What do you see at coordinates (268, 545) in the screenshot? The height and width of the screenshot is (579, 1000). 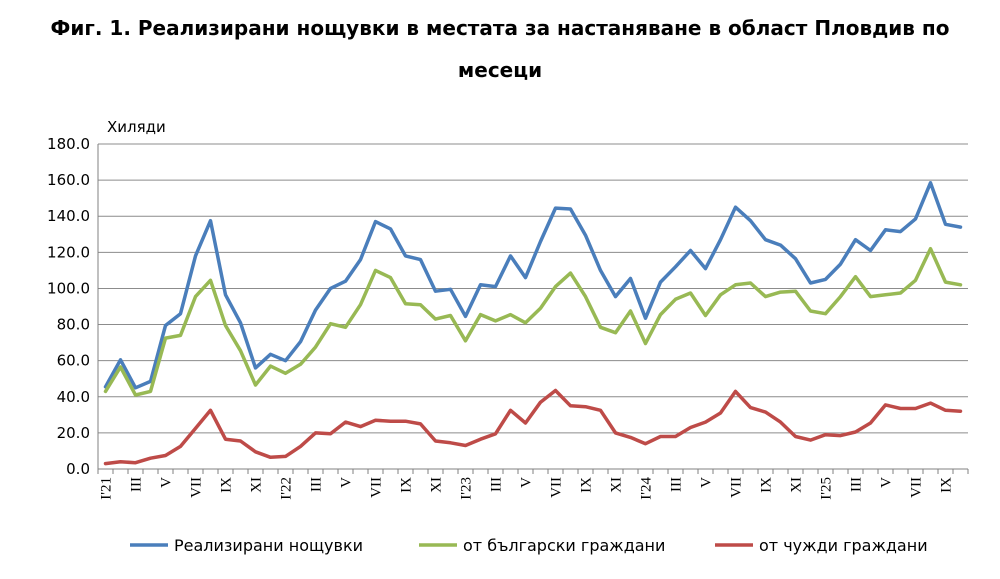 I see `legend-label: Реализирани нощувки` at bounding box center [268, 545].